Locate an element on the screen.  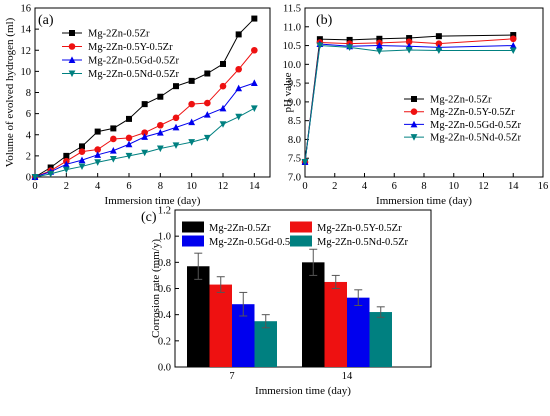
panel-label: (c) is located at coordinates (149, 217).